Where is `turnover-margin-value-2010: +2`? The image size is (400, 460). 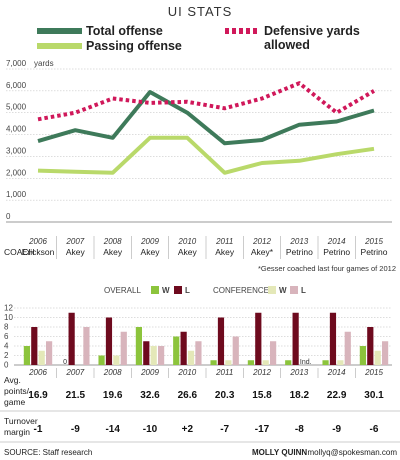
turnover-margin-value-2010: +2 is located at coordinates (188, 429).